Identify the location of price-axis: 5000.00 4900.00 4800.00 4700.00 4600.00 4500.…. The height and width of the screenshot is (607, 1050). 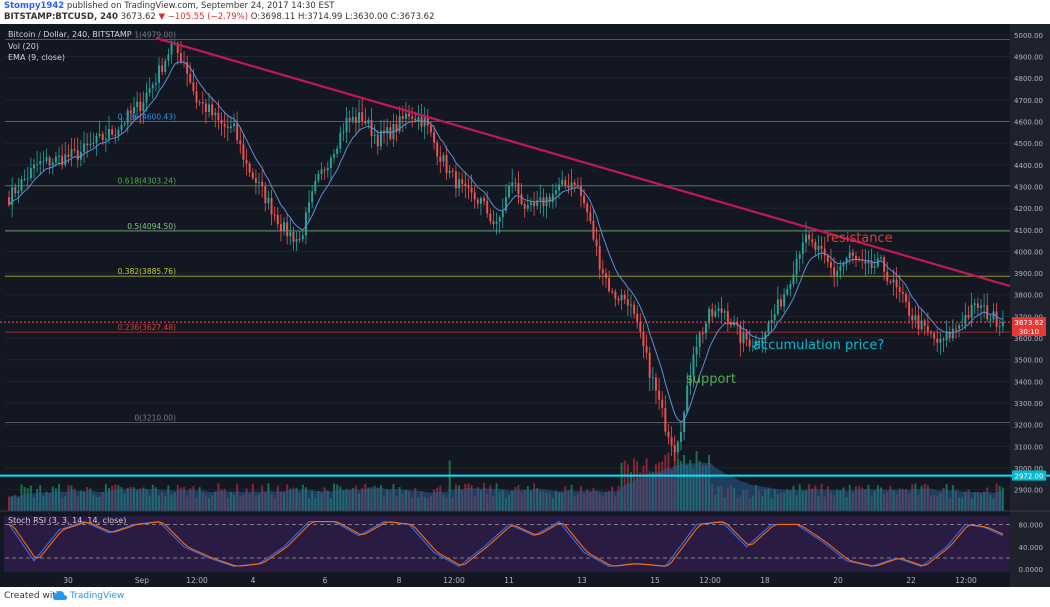
(1029, 263).